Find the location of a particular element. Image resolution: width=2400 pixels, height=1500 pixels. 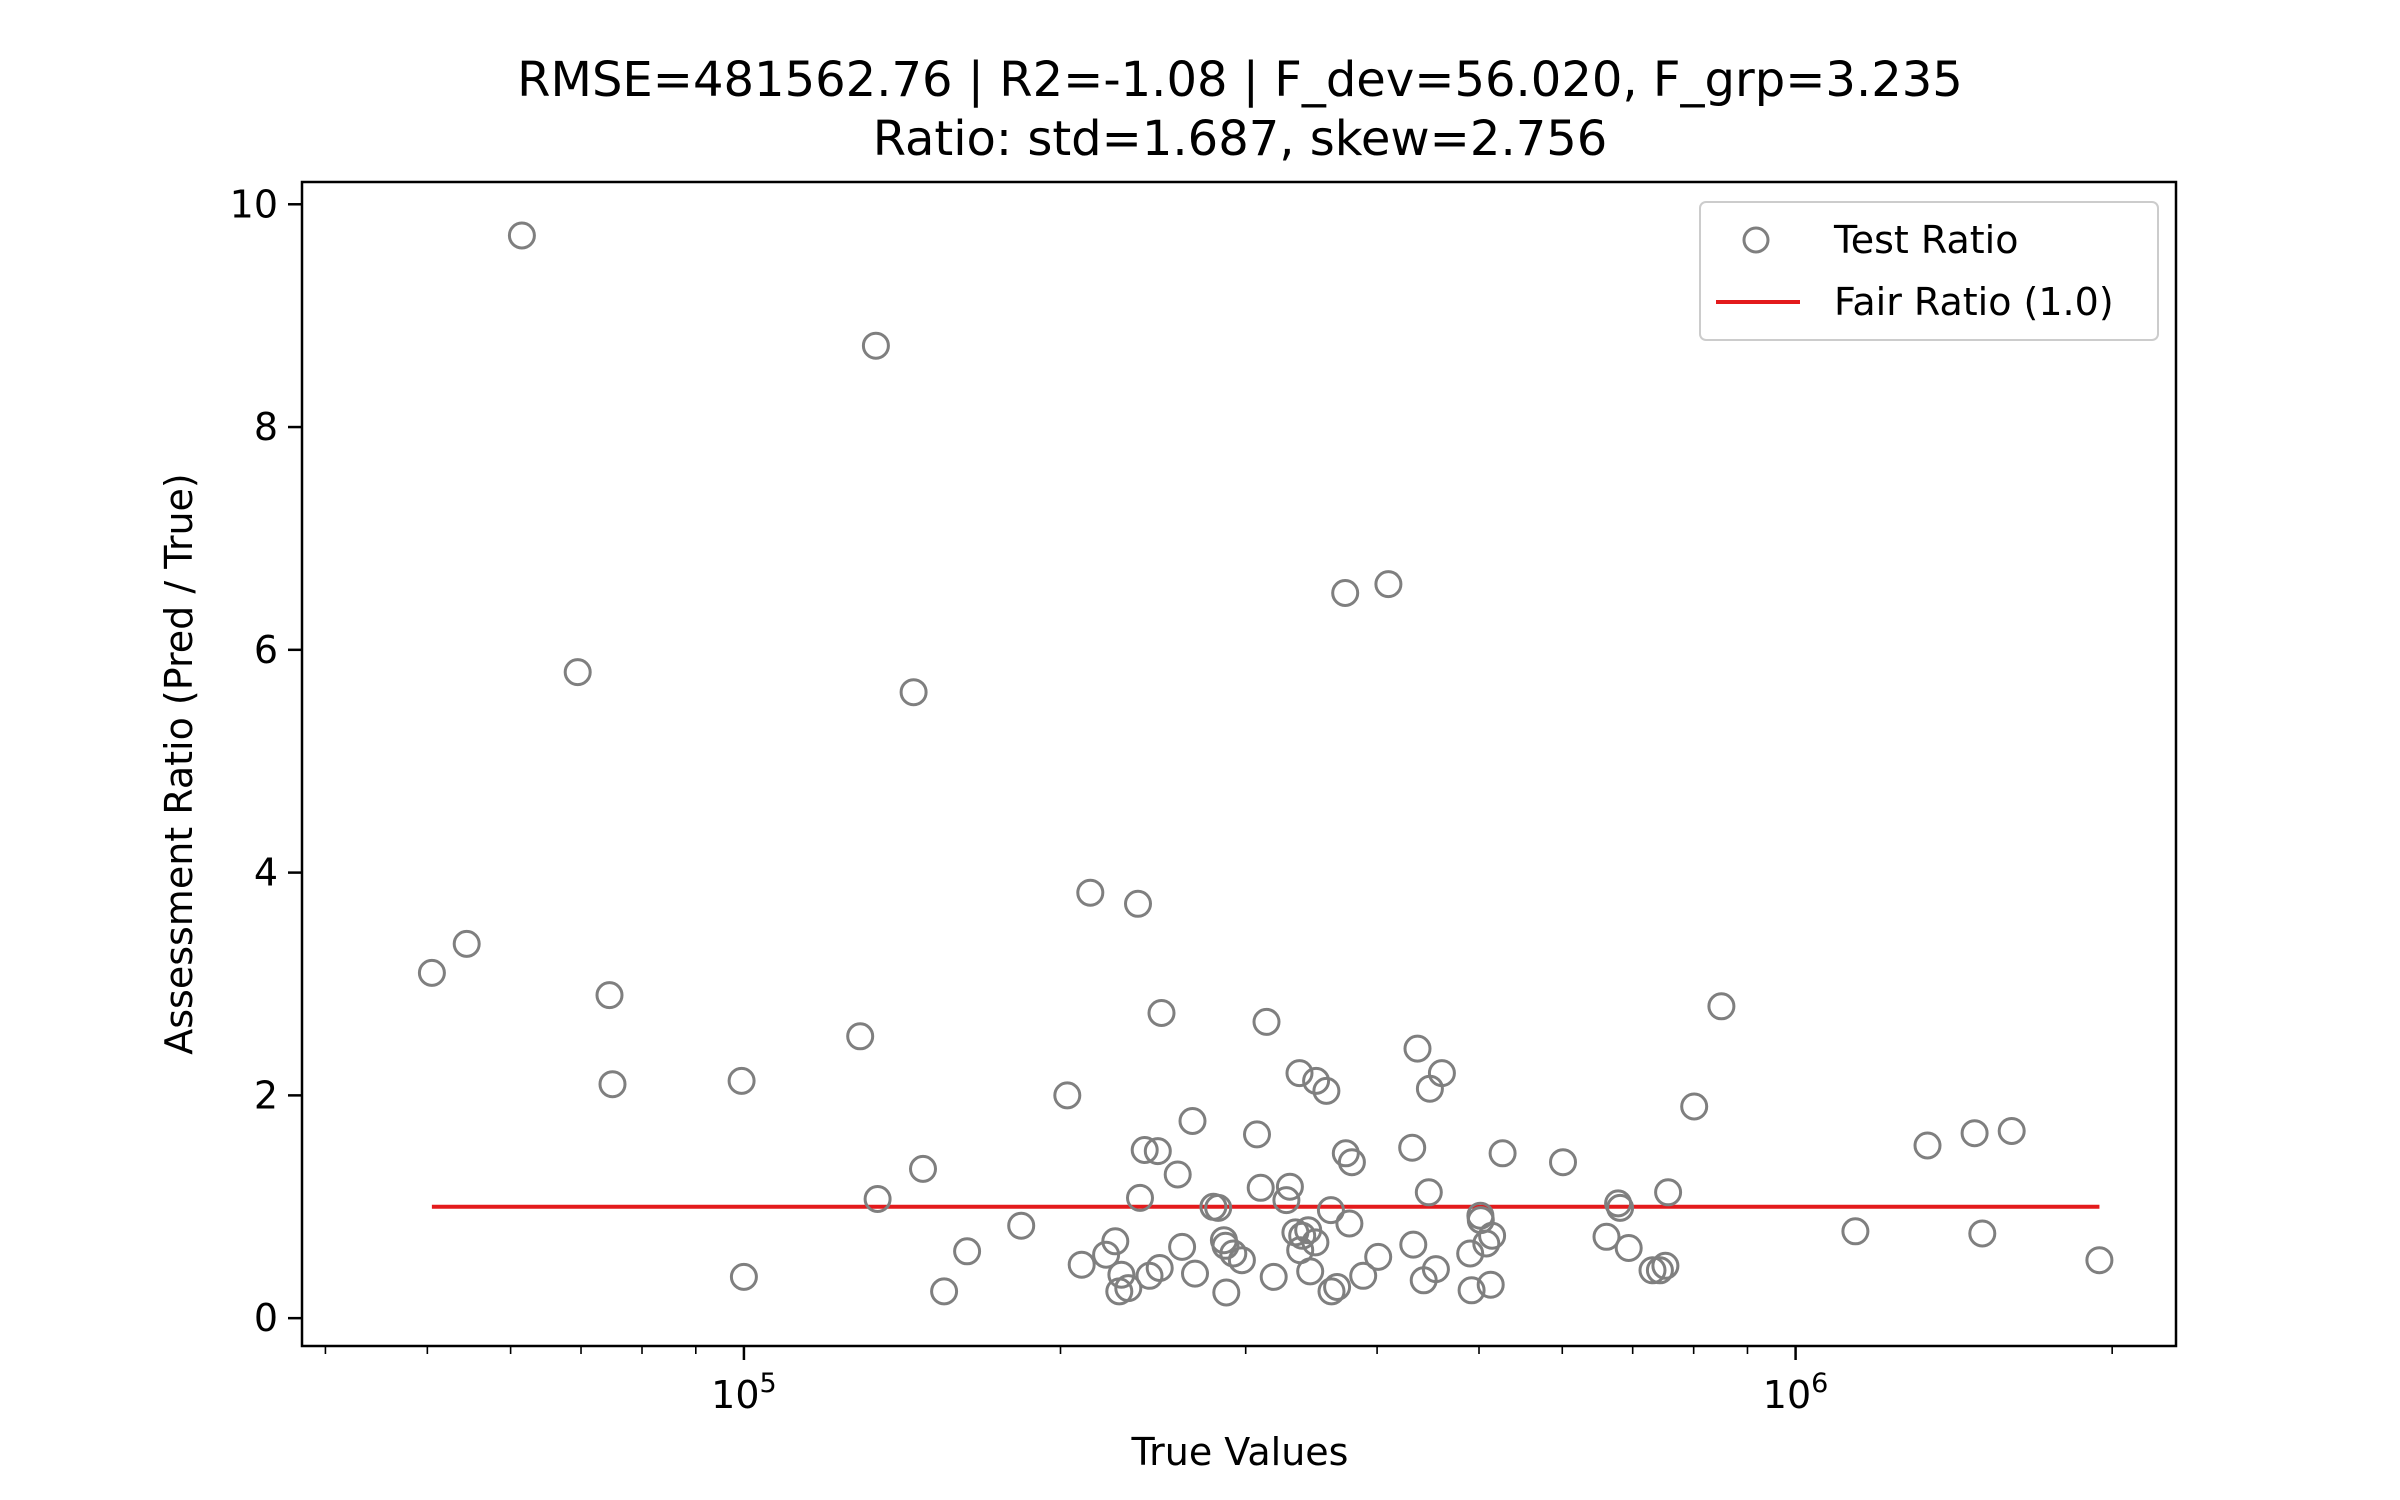

x-axis-label: True Values is located at coordinates (1240, 1452).